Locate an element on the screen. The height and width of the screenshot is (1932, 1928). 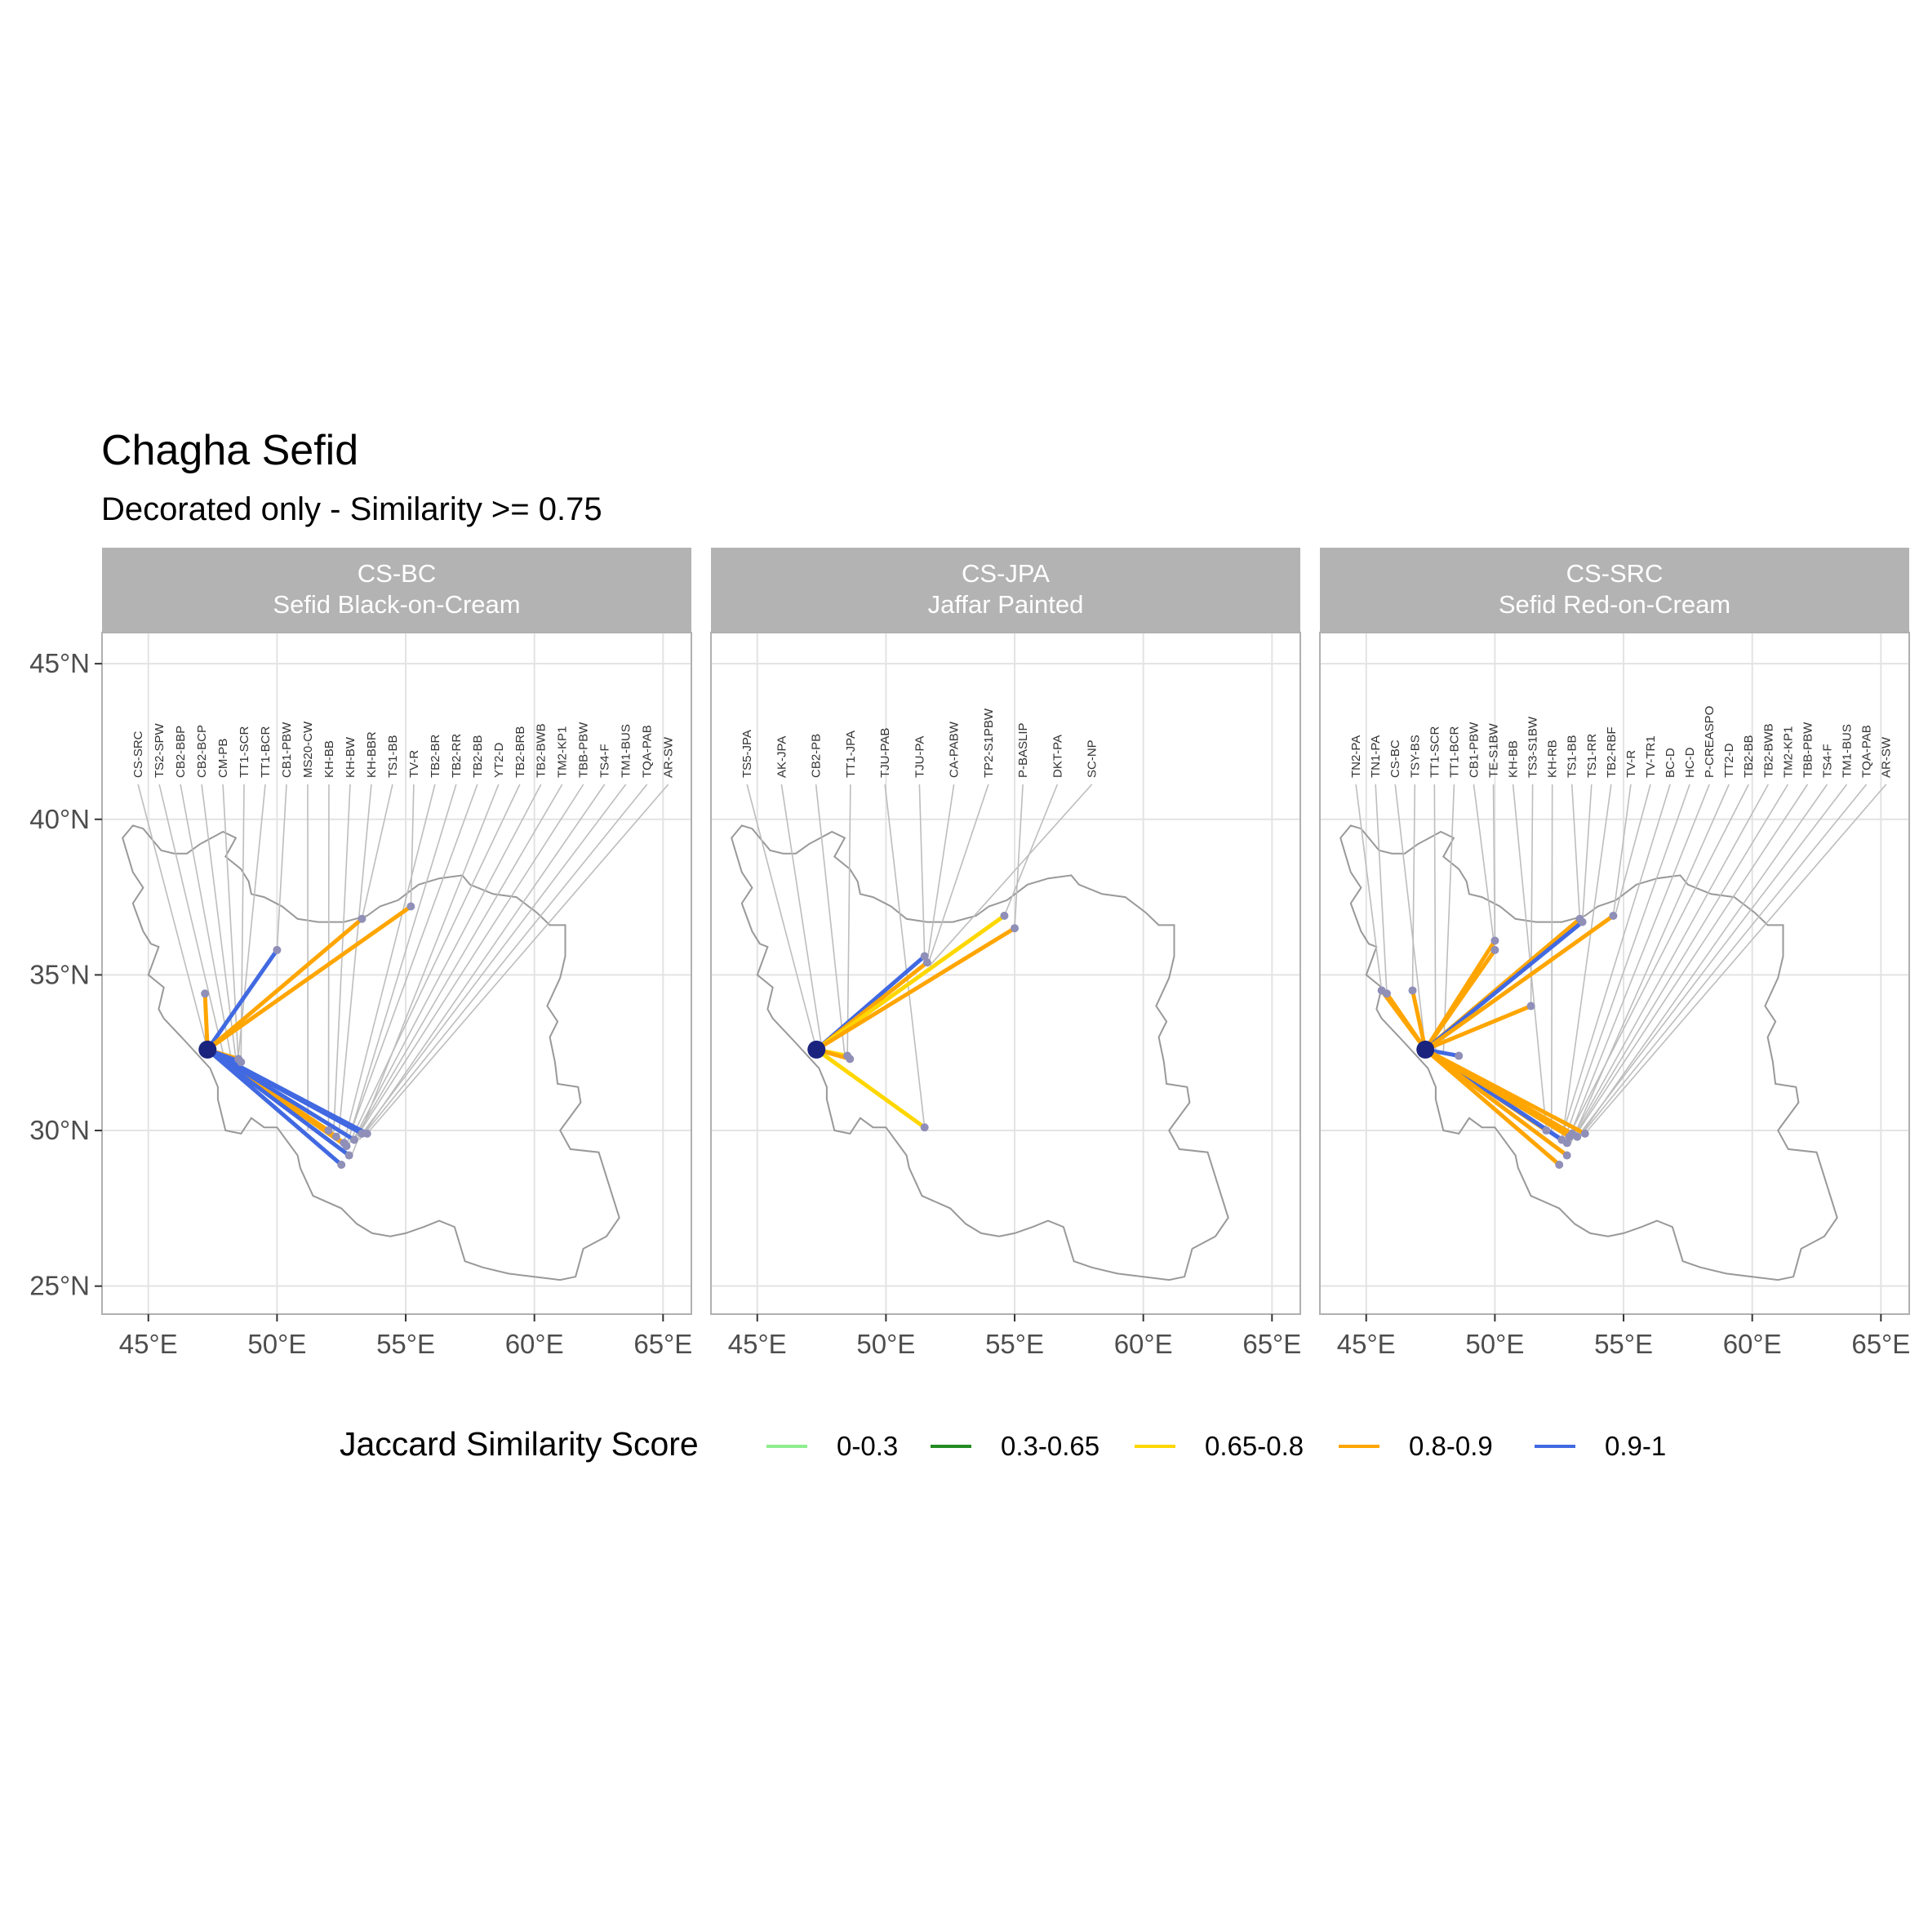
site-label: CM-PB is located at coordinates (223, 758).